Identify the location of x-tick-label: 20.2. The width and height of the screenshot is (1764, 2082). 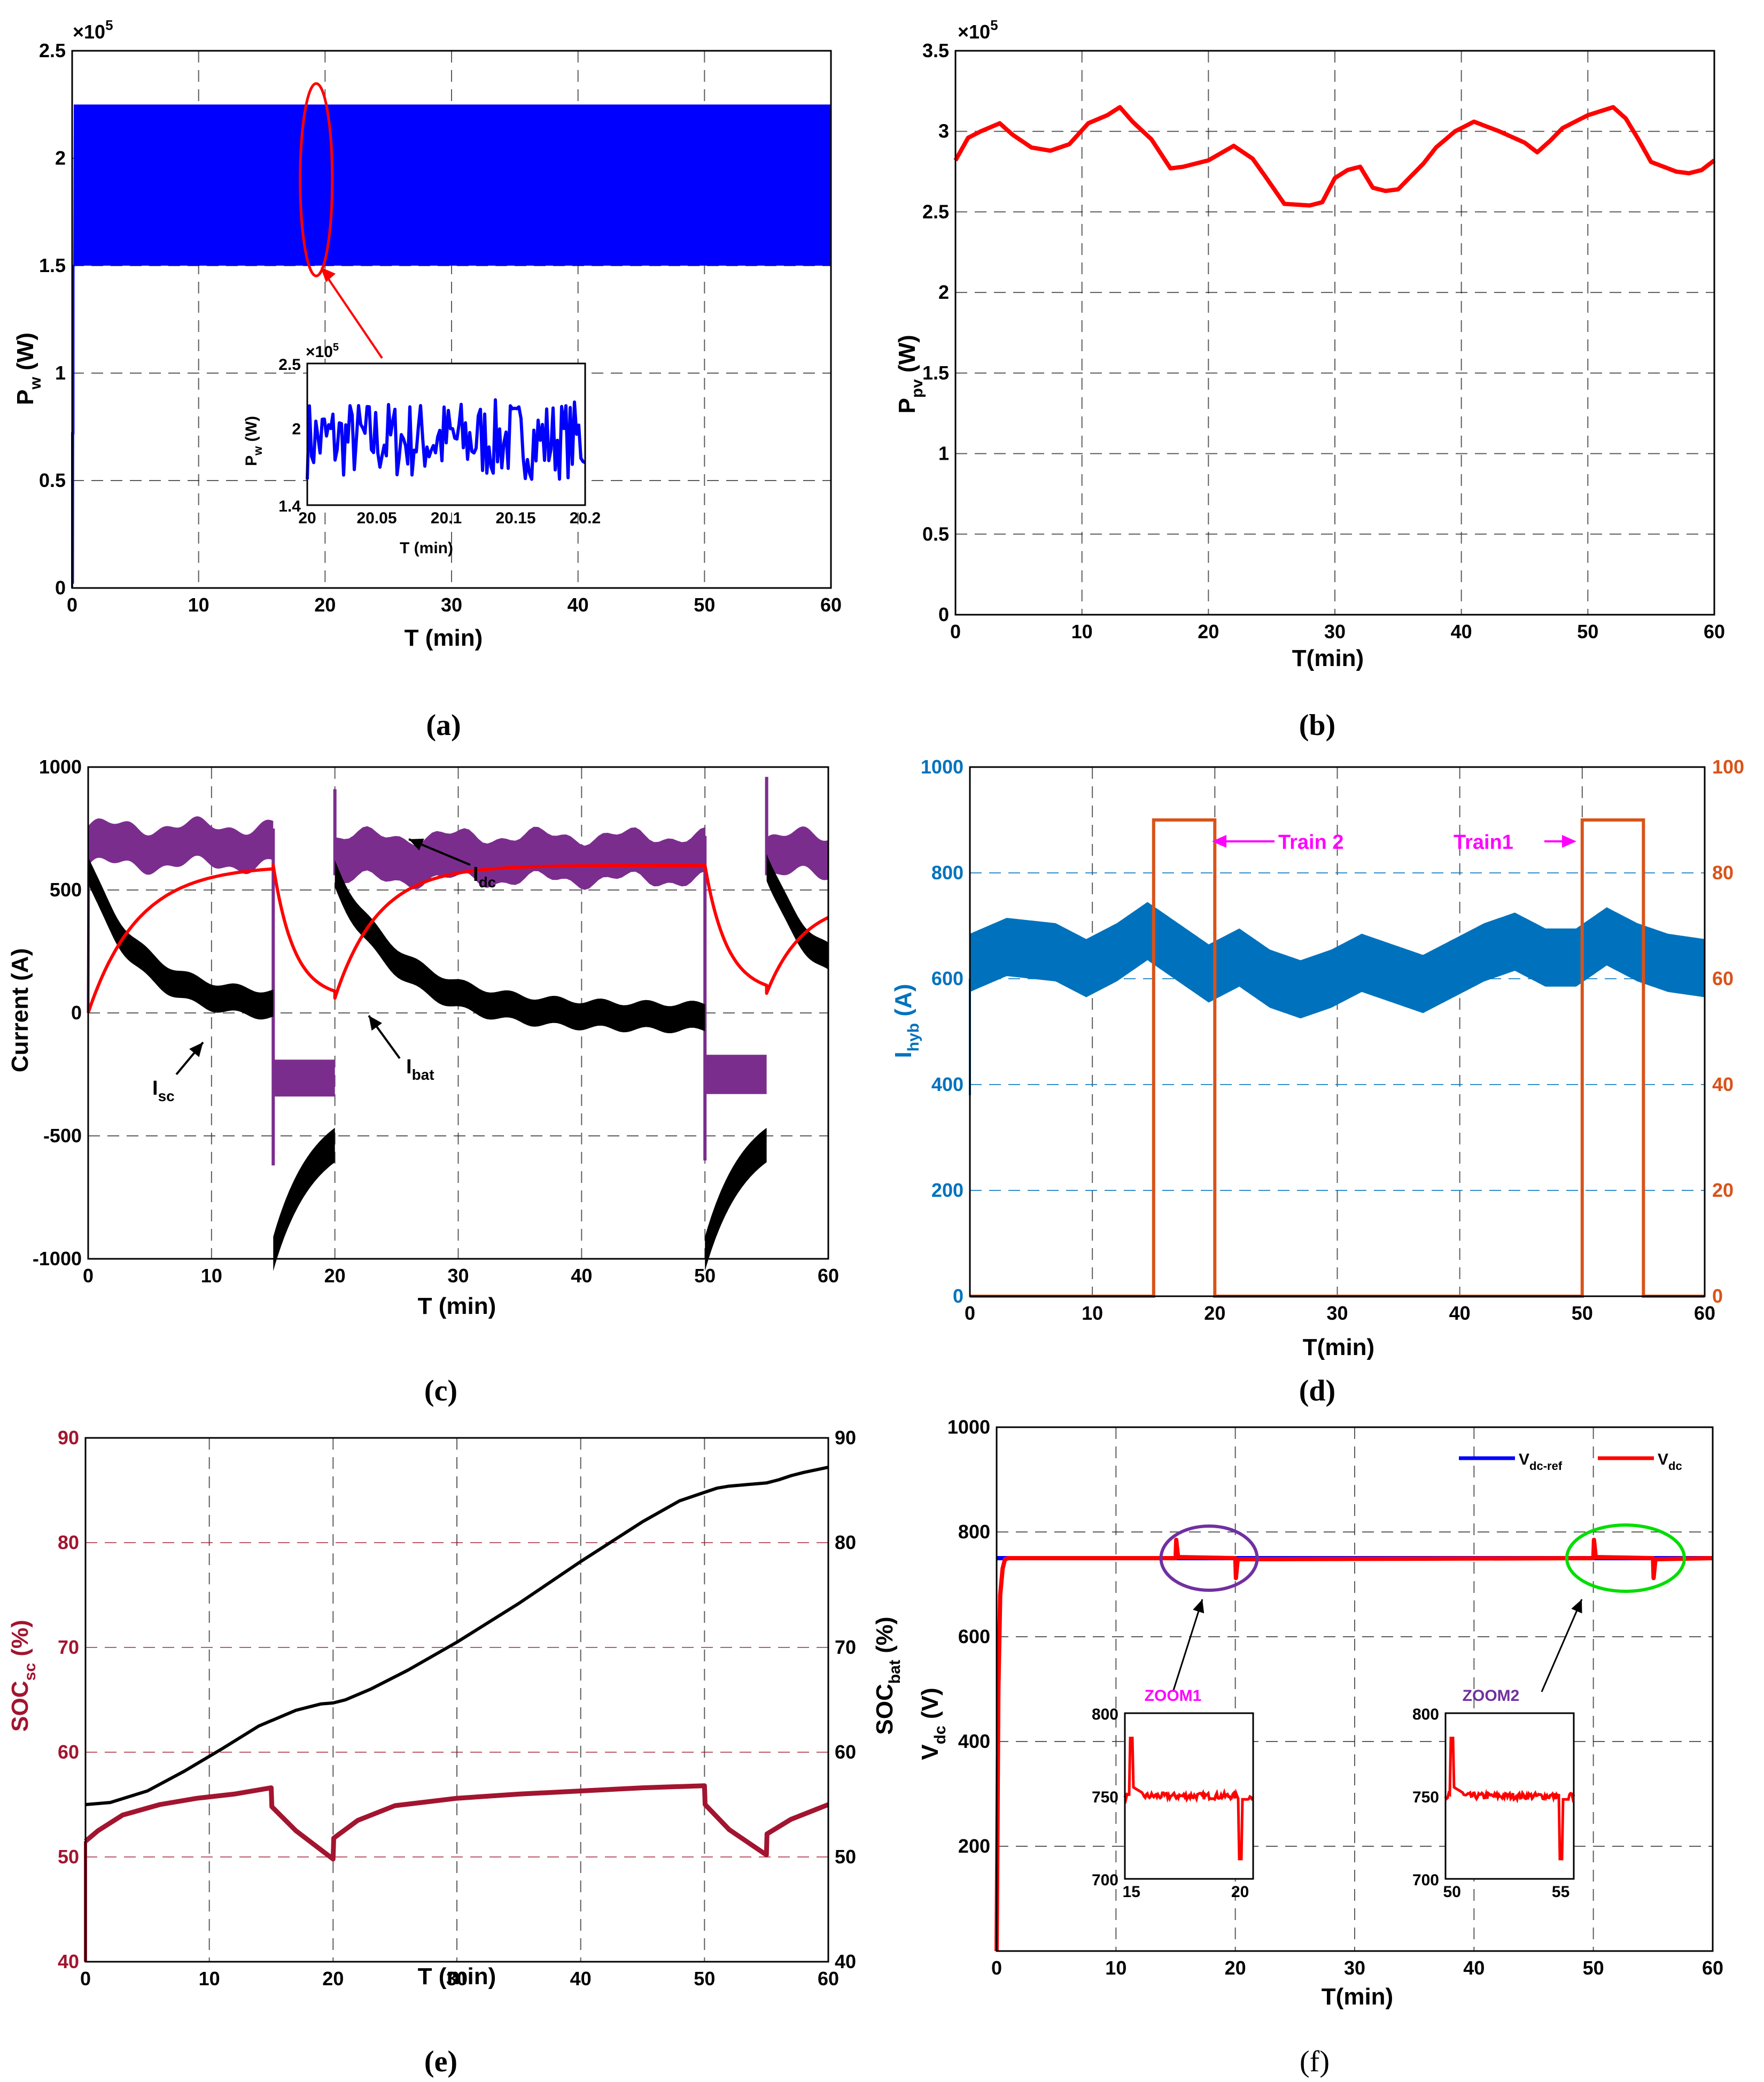
(585, 518).